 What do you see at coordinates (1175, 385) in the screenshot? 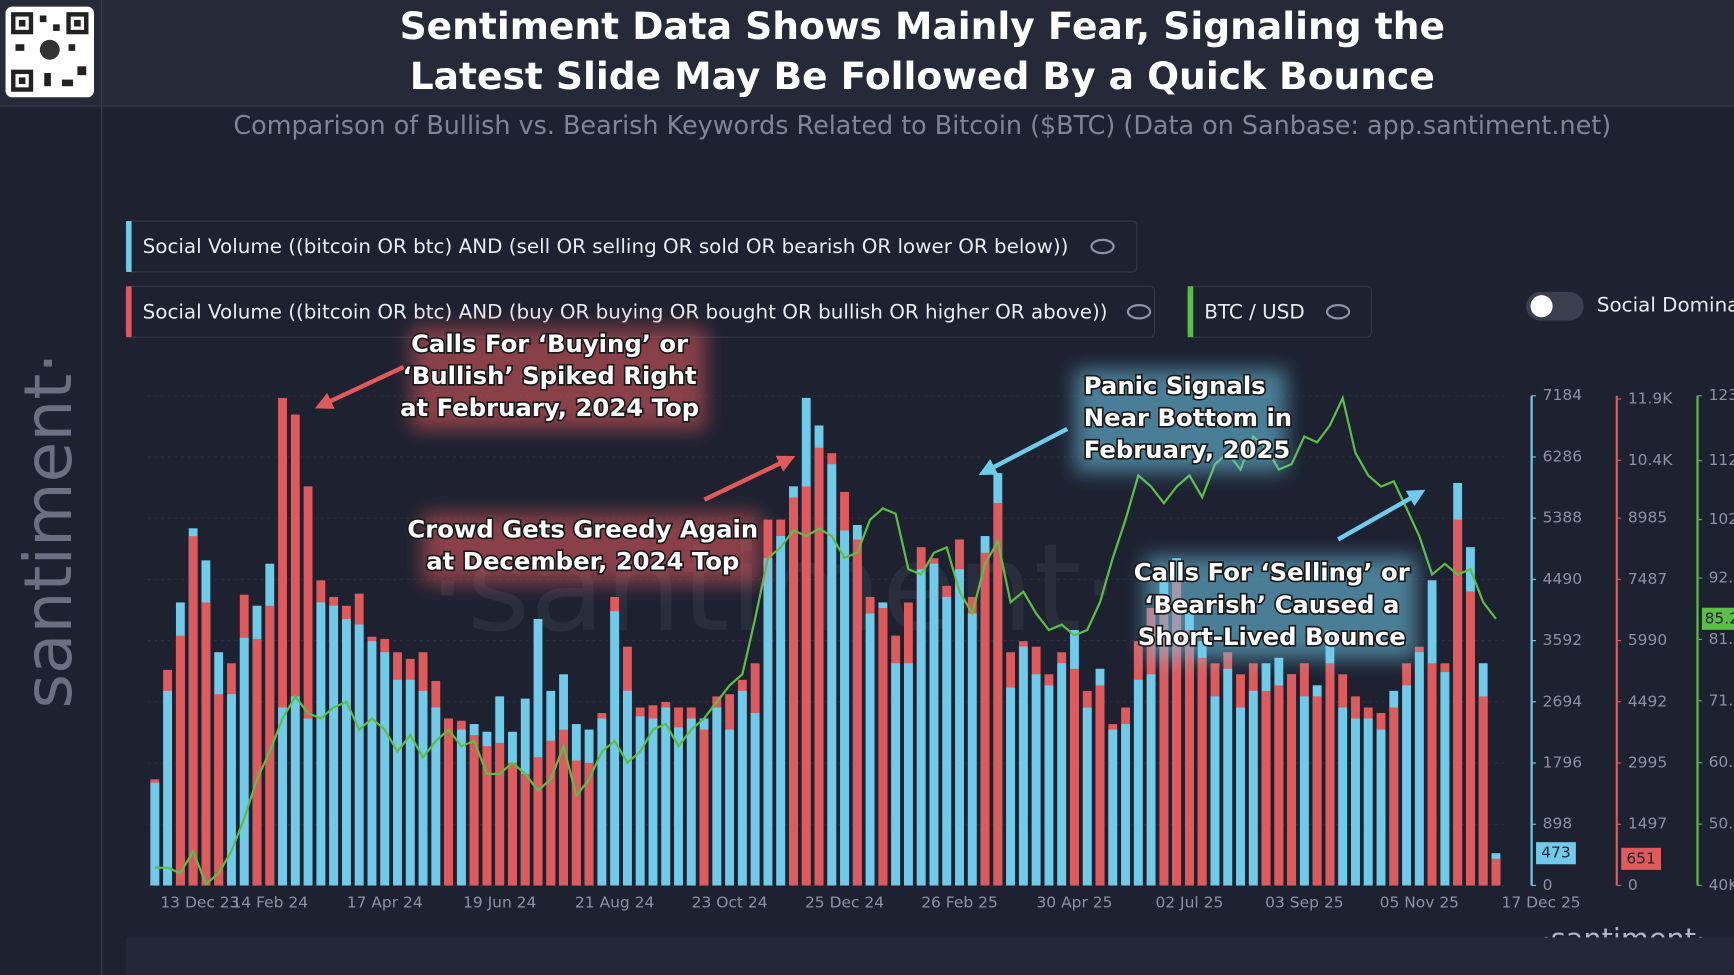
I see `annotation-text: Panic Signals` at bounding box center [1175, 385].